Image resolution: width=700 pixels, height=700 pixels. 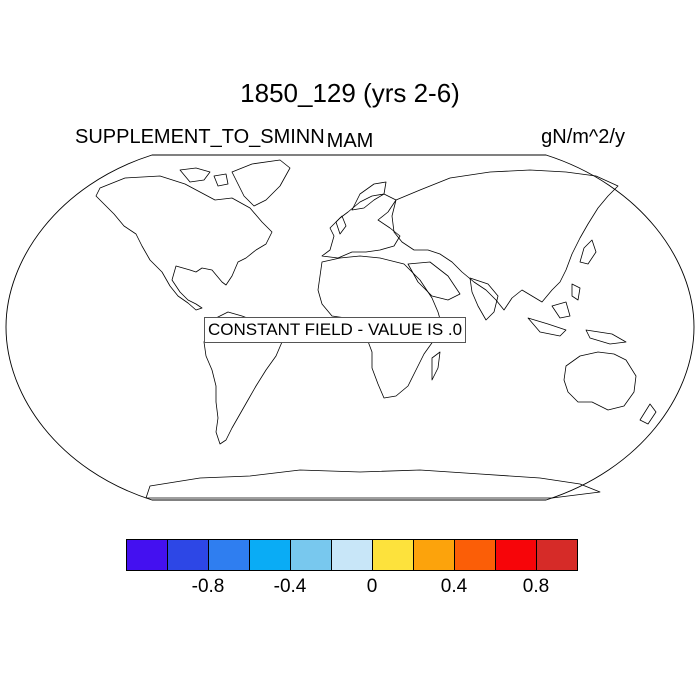 I want to click on antarctica-outline, so click(x=373, y=484).